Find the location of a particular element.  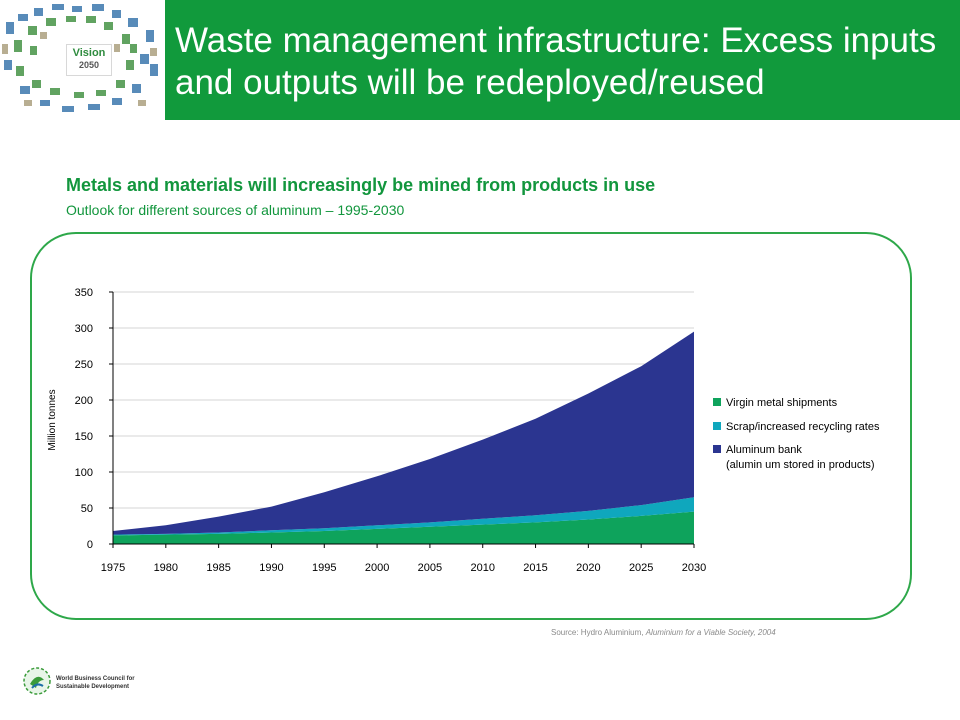

x-tick-label-1975: 1975 is located at coordinates (113, 568).